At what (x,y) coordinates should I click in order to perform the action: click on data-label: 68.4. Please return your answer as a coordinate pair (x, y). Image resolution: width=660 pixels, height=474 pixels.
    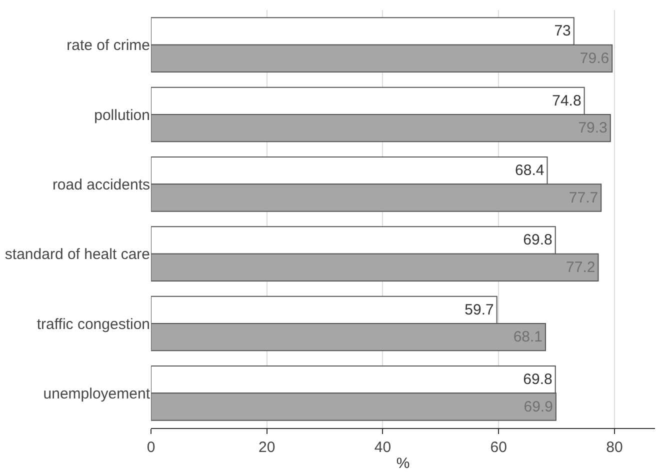
    Looking at the image, I should click on (529, 171).